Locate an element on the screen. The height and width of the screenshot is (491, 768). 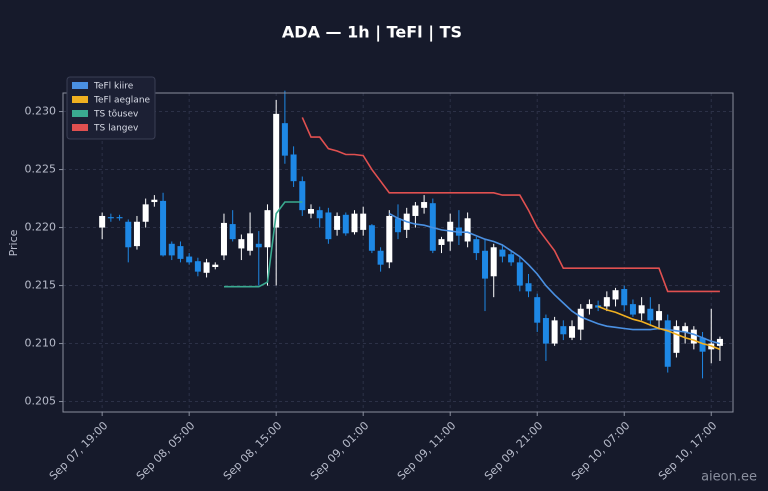
chart-title: ADA — 1h | TeFl | TS is located at coordinates (372, 33).